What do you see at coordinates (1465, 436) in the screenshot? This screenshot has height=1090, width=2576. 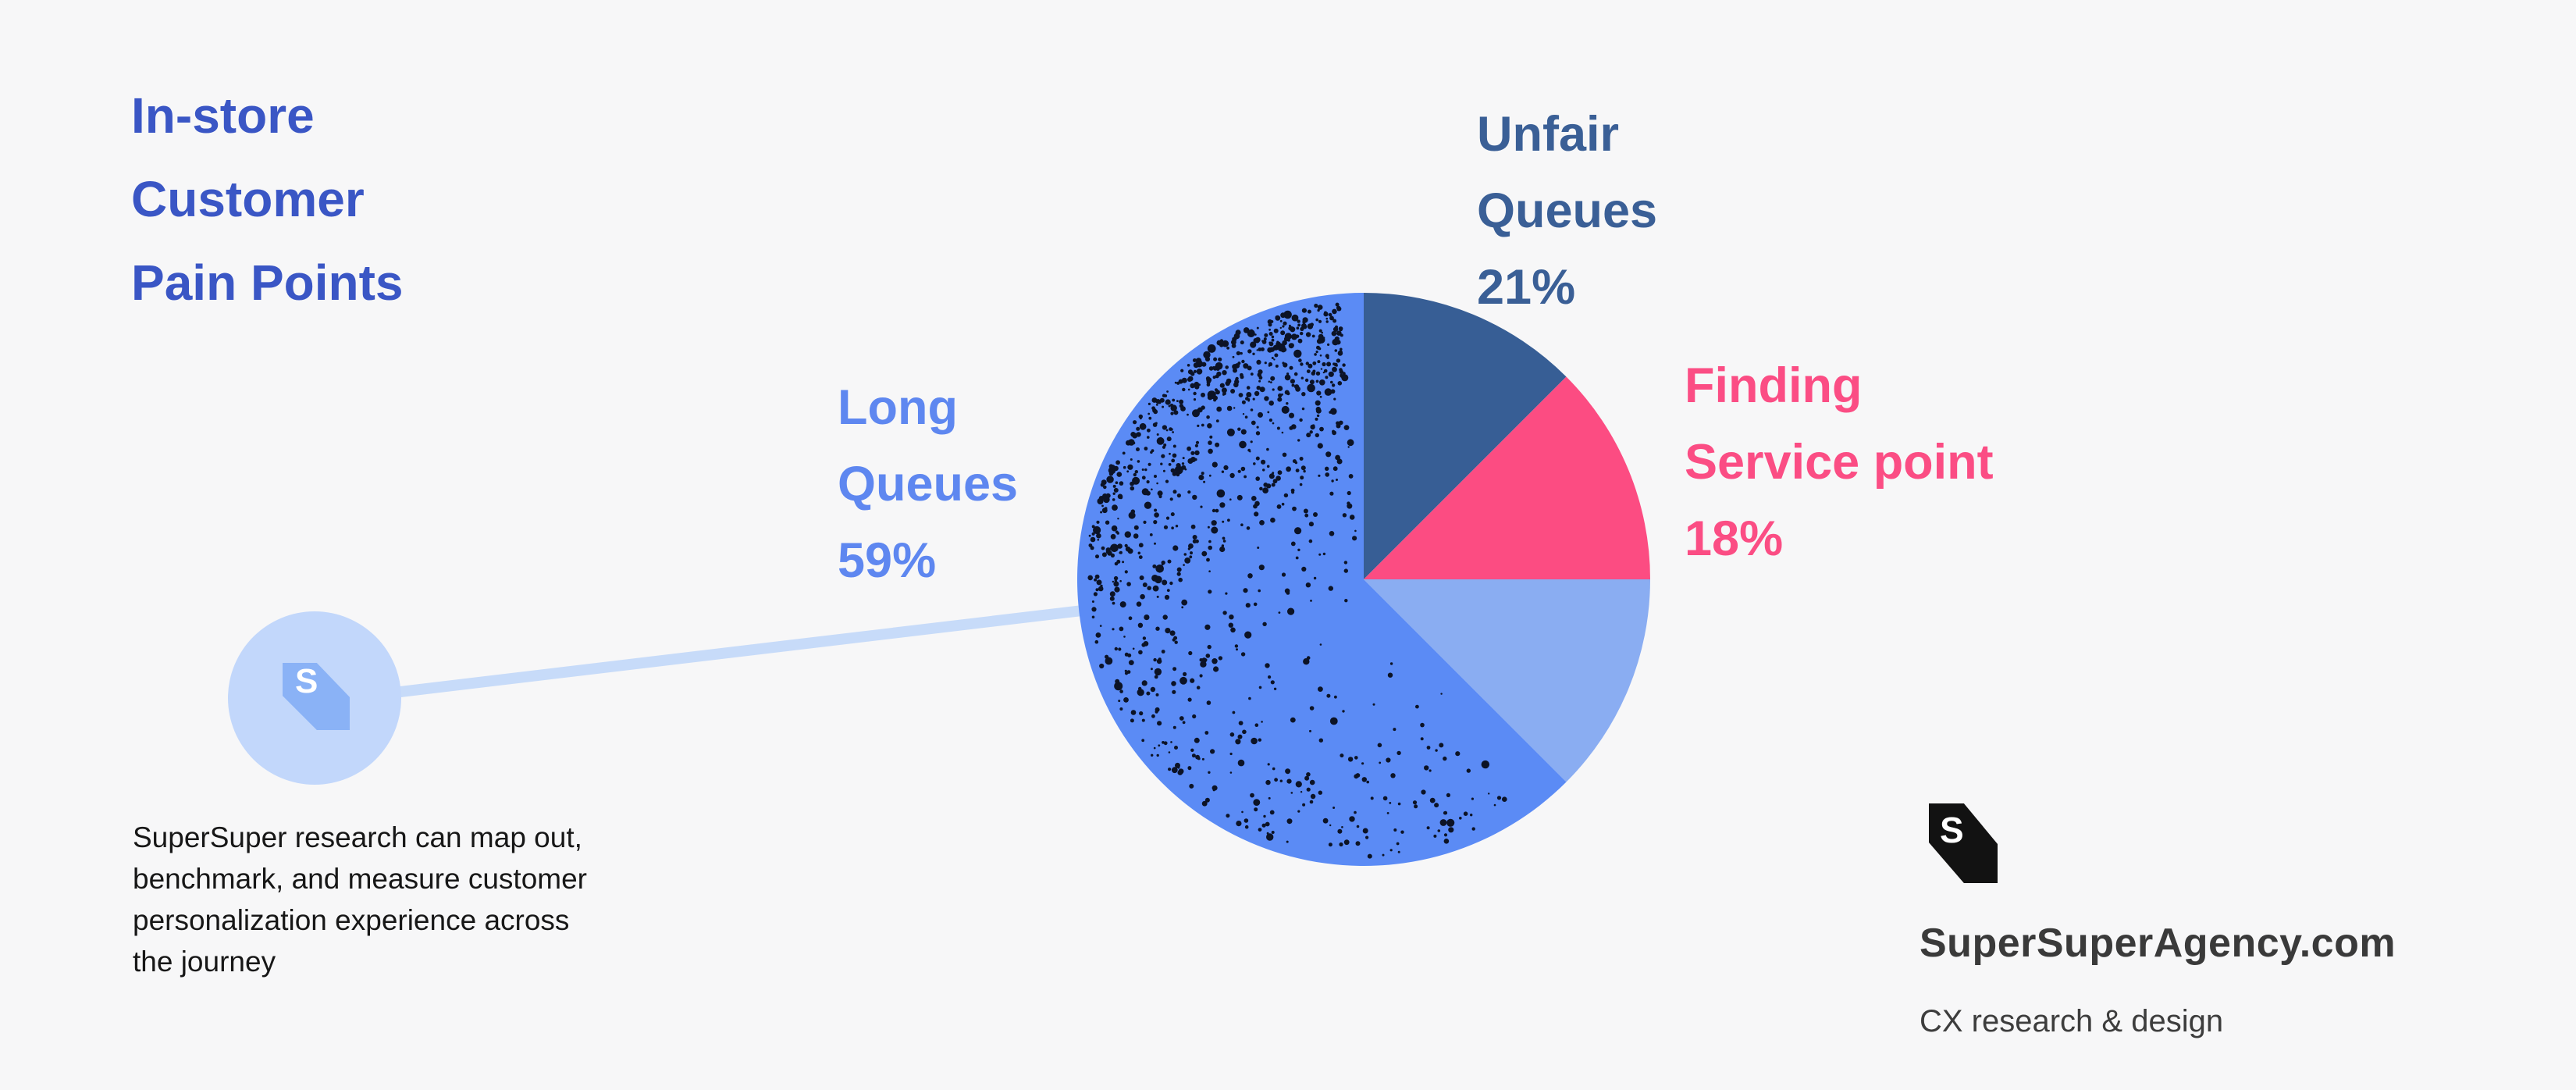 I see `pie-segment-unfair-queues` at bounding box center [1465, 436].